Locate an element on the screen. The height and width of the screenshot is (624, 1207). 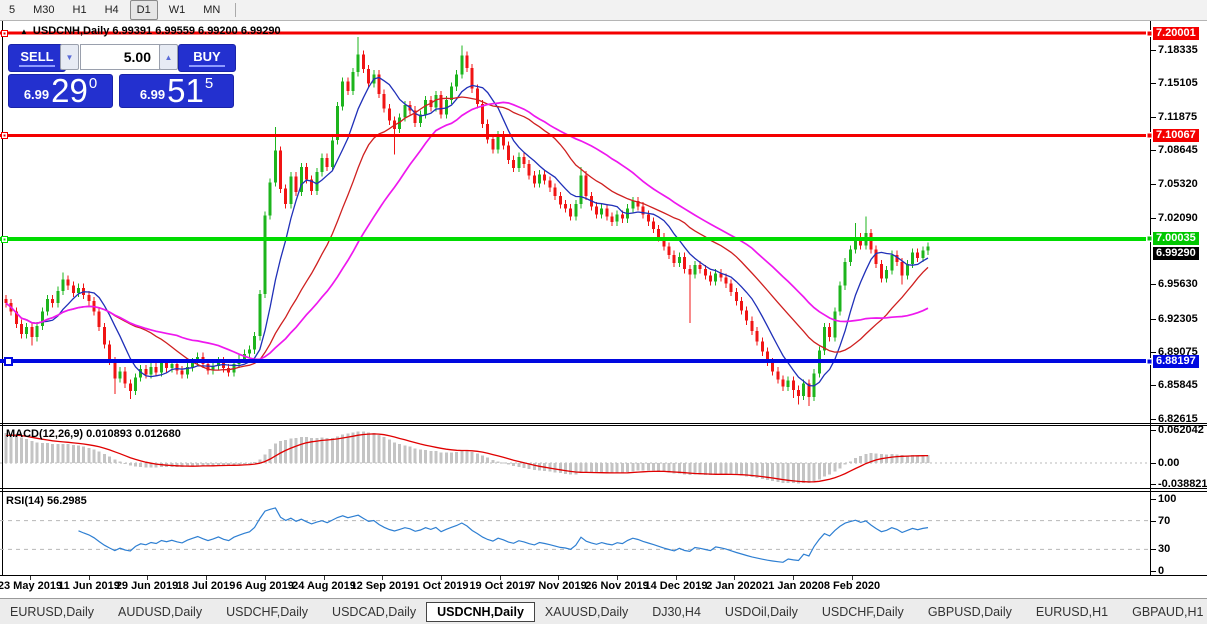
tab-xauusd-daily: XAUUSD,Daily is located at coordinates (586, 611).